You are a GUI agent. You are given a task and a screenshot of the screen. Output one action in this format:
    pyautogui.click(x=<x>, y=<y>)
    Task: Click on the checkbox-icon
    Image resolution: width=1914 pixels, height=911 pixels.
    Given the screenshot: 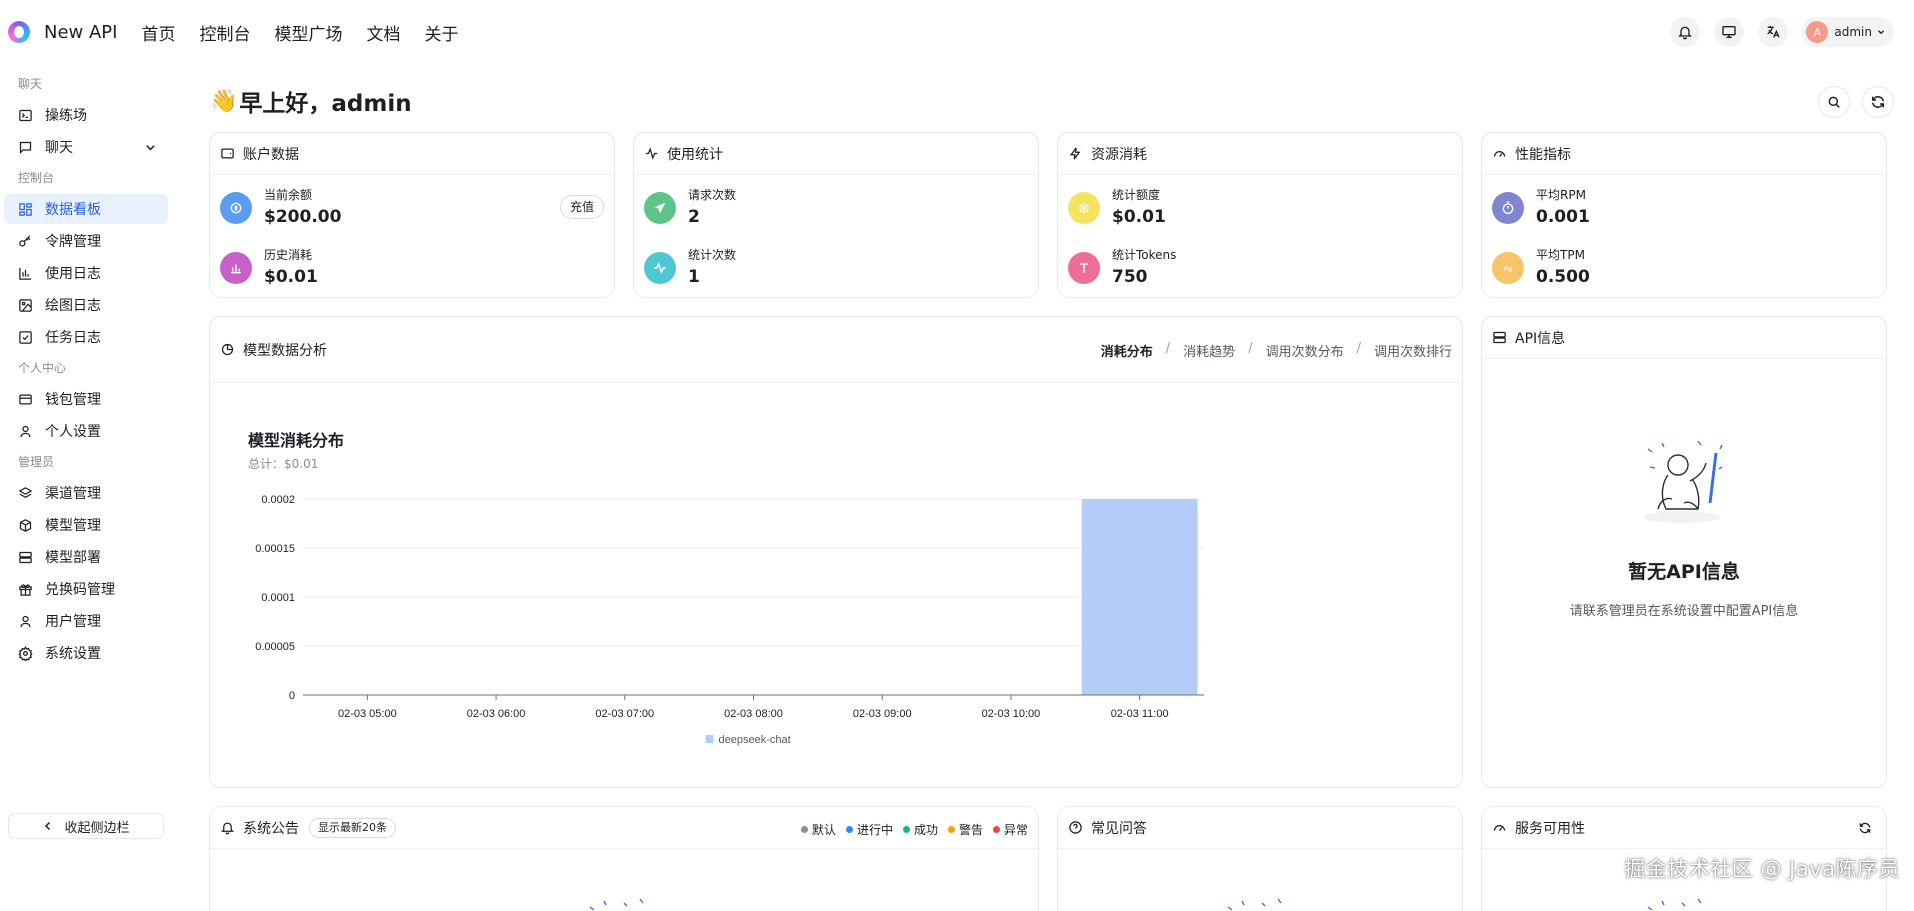 What is the action you would take?
    pyautogui.click(x=25, y=337)
    